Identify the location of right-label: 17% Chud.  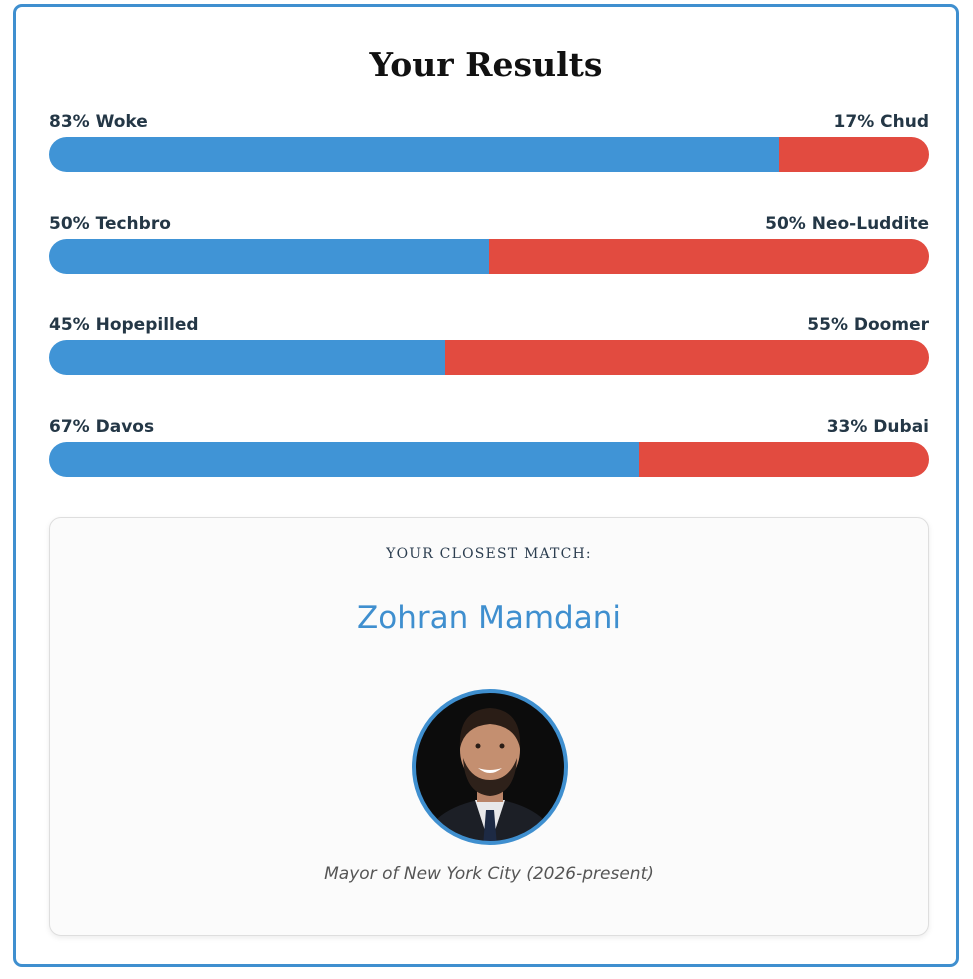
(881, 122).